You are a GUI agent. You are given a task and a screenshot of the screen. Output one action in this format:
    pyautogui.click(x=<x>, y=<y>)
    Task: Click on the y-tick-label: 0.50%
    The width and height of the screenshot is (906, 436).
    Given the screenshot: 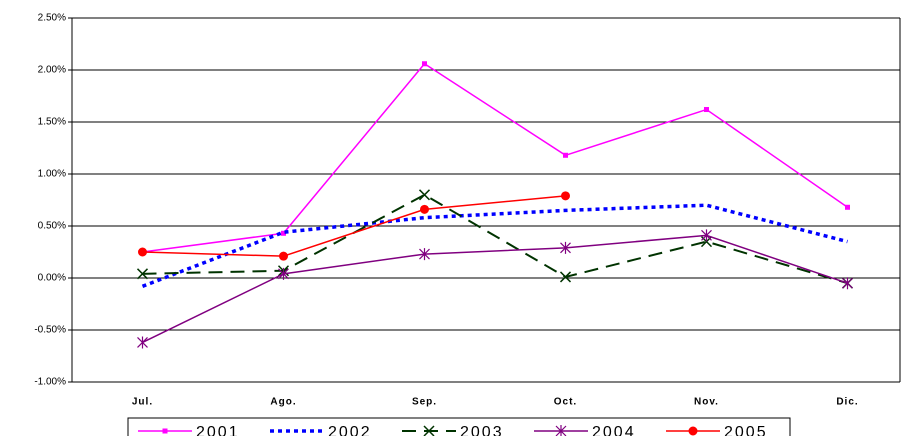 What is the action you would take?
    pyautogui.click(x=52, y=226)
    